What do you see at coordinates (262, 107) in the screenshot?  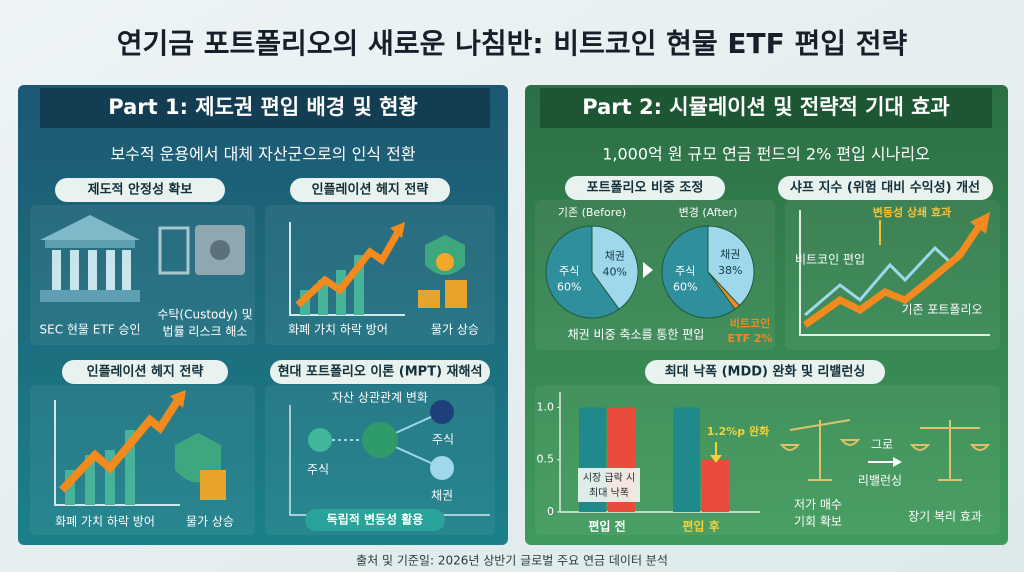 I see `part1-header: Part 1: 제도권 편입 배경 및 현황` at bounding box center [262, 107].